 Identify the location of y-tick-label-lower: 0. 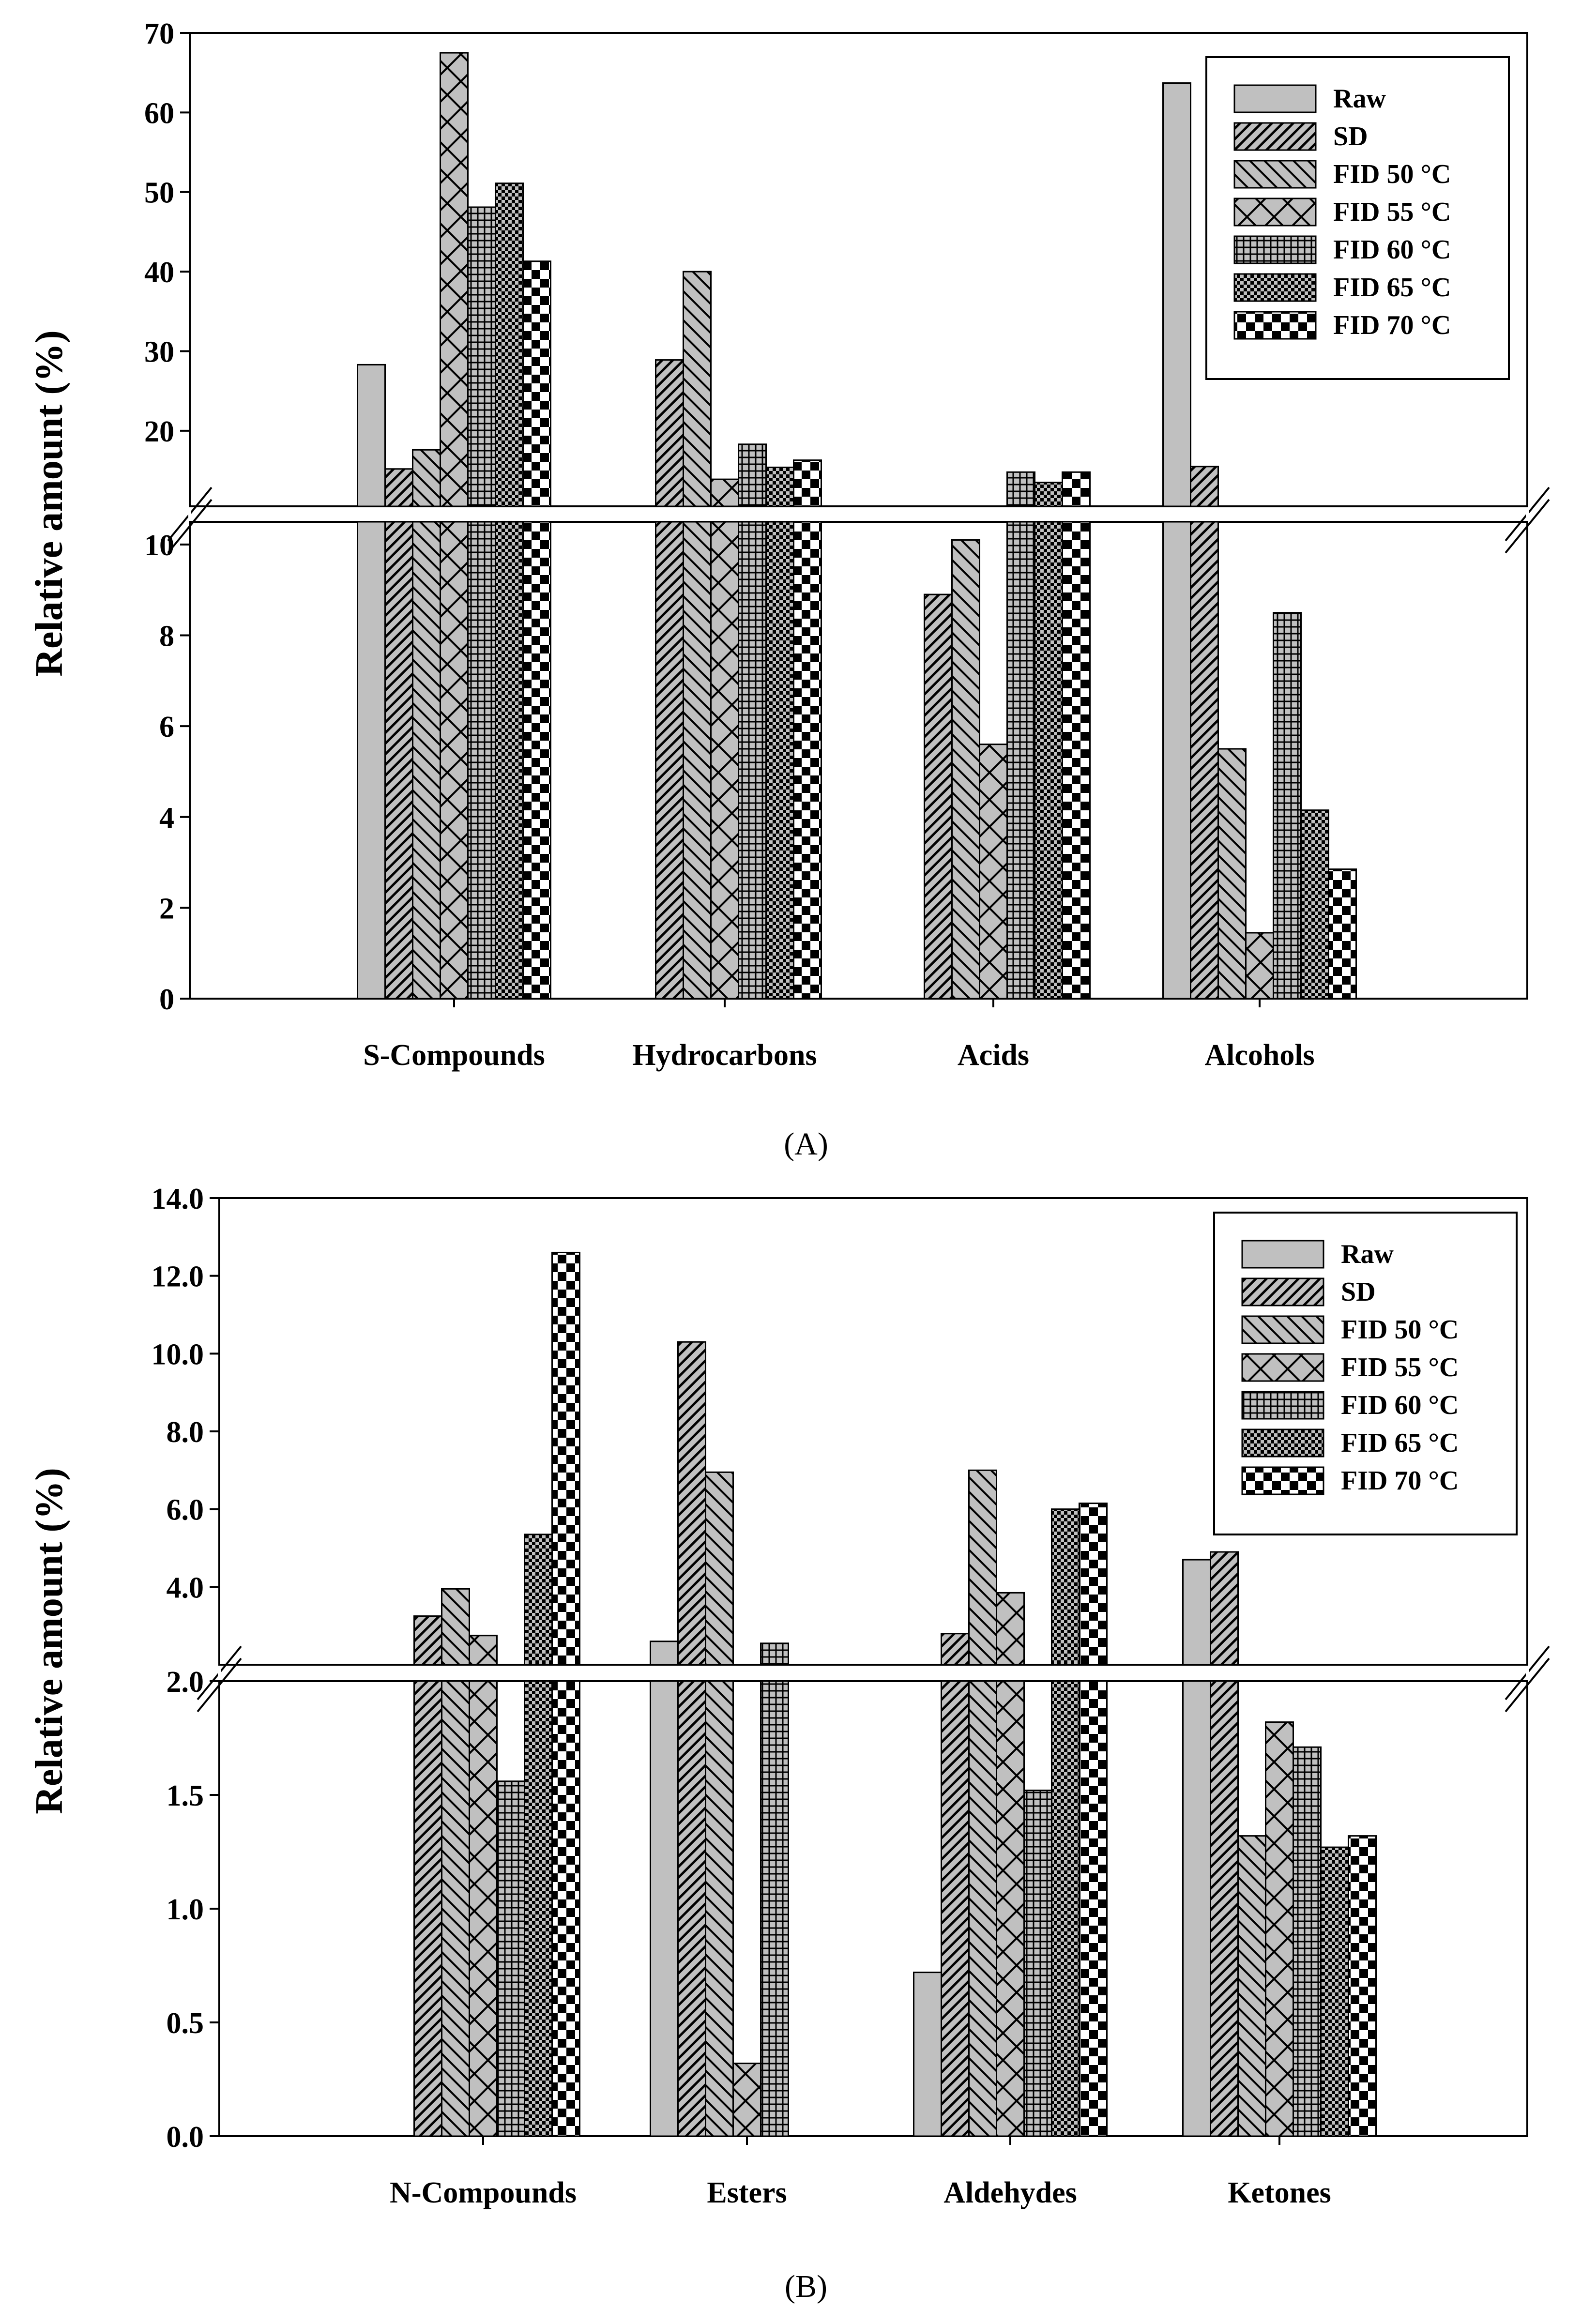
(166, 999).